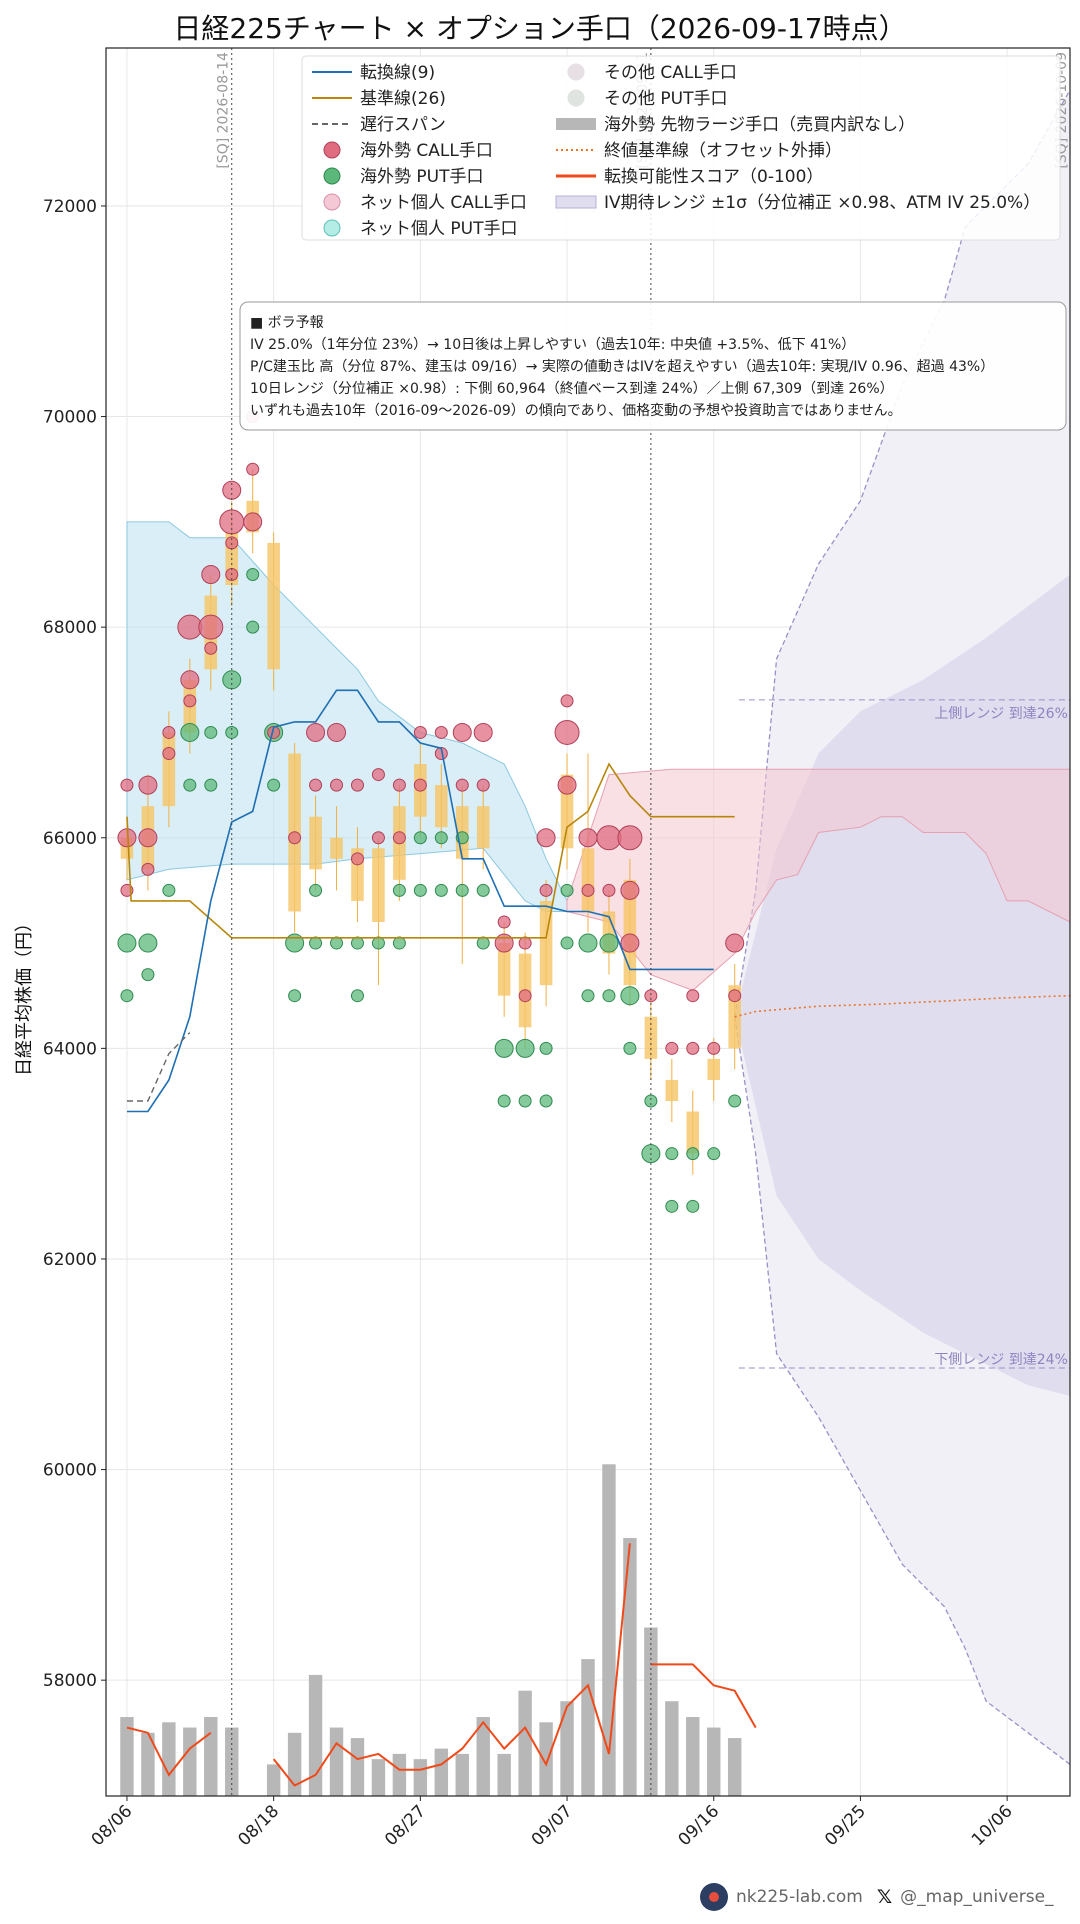  I want to click on legend-frame, so click(681, 148).